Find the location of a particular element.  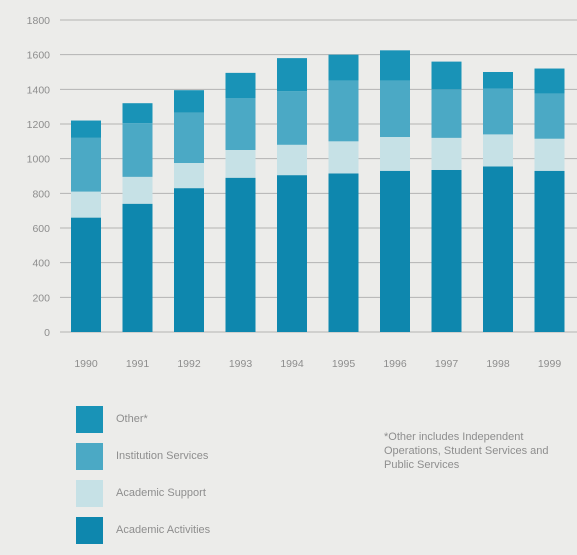

bar-1995-academic-support is located at coordinates (343, 157).